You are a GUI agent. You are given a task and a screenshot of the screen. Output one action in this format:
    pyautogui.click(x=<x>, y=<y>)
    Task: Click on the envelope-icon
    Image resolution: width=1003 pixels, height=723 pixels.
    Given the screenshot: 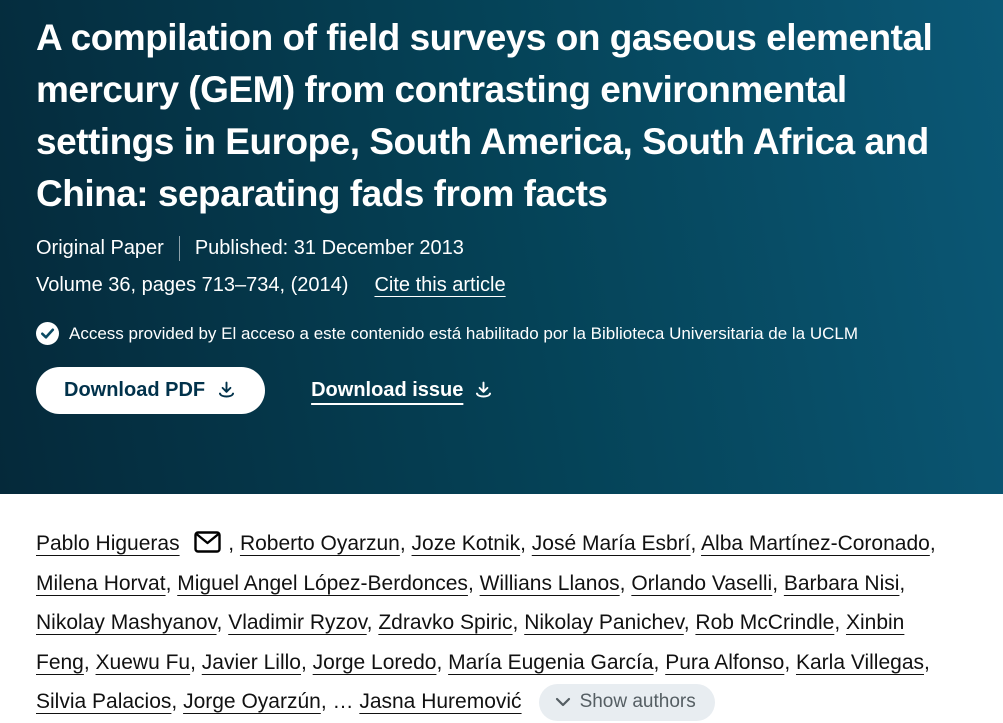 What is the action you would take?
    pyautogui.click(x=208, y=542)
    